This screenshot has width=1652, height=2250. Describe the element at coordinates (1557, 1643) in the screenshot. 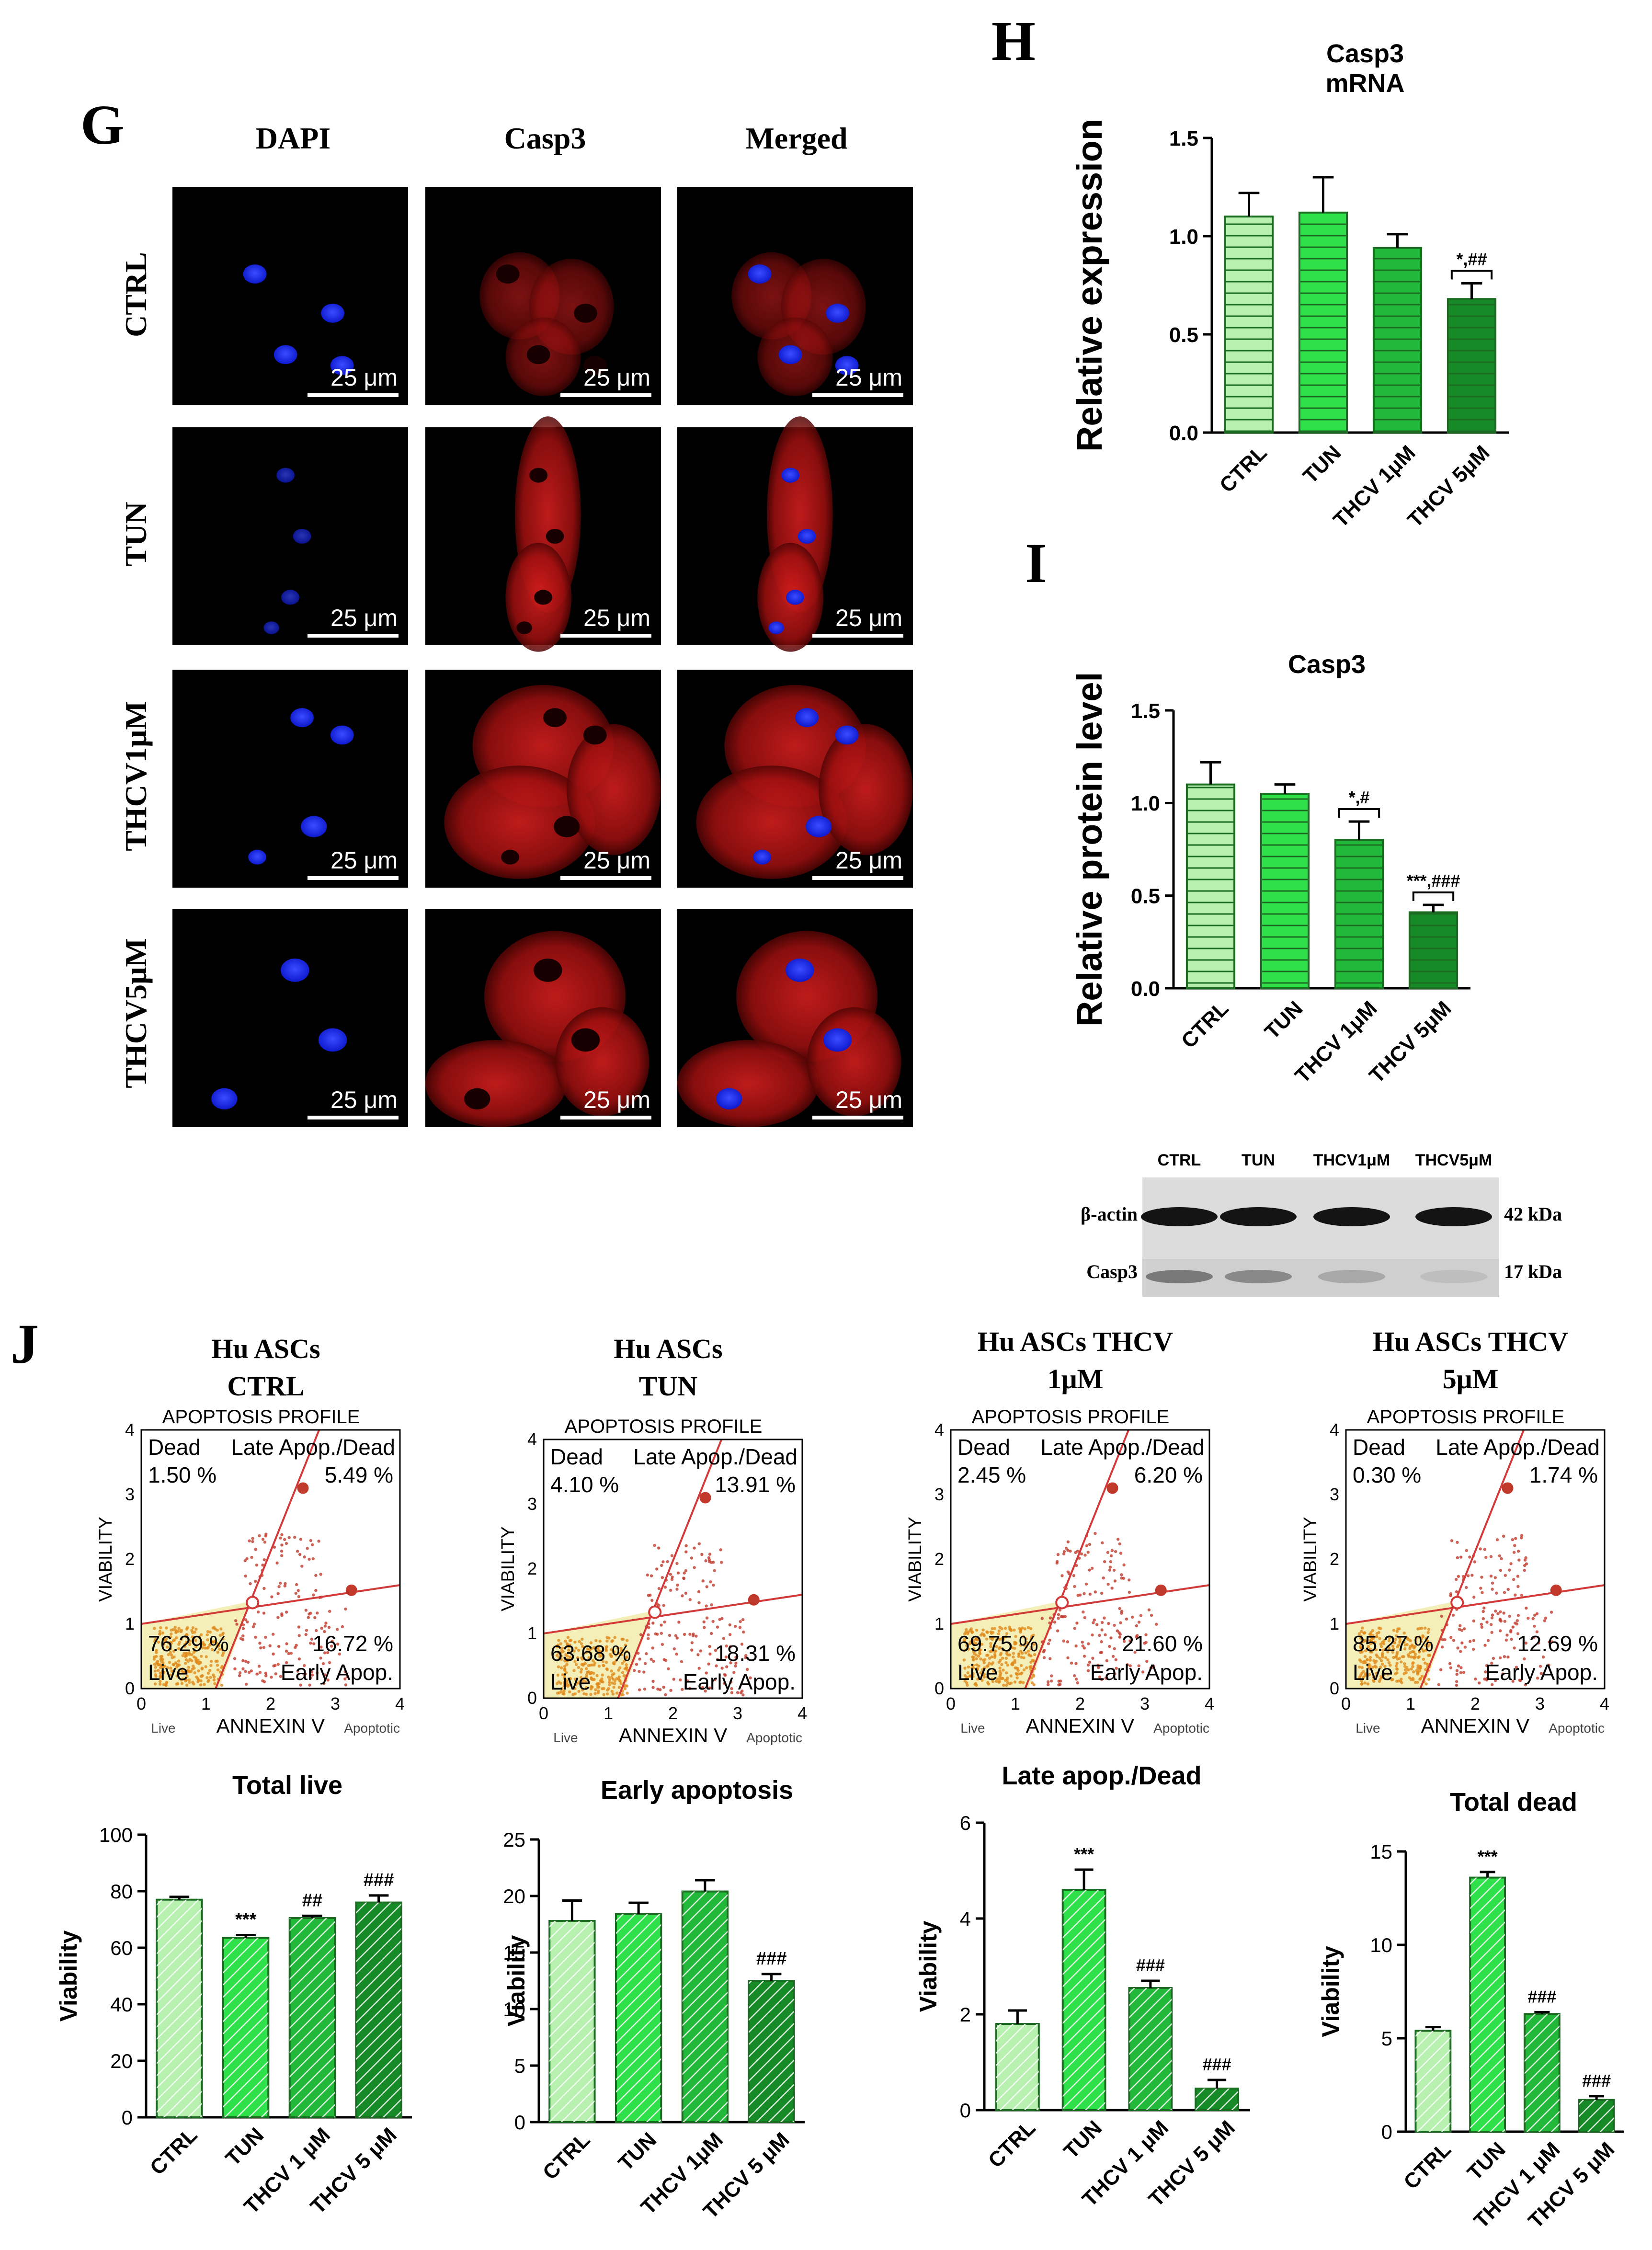

I see `quadrant-early-percent: 12.69 %` at that location.